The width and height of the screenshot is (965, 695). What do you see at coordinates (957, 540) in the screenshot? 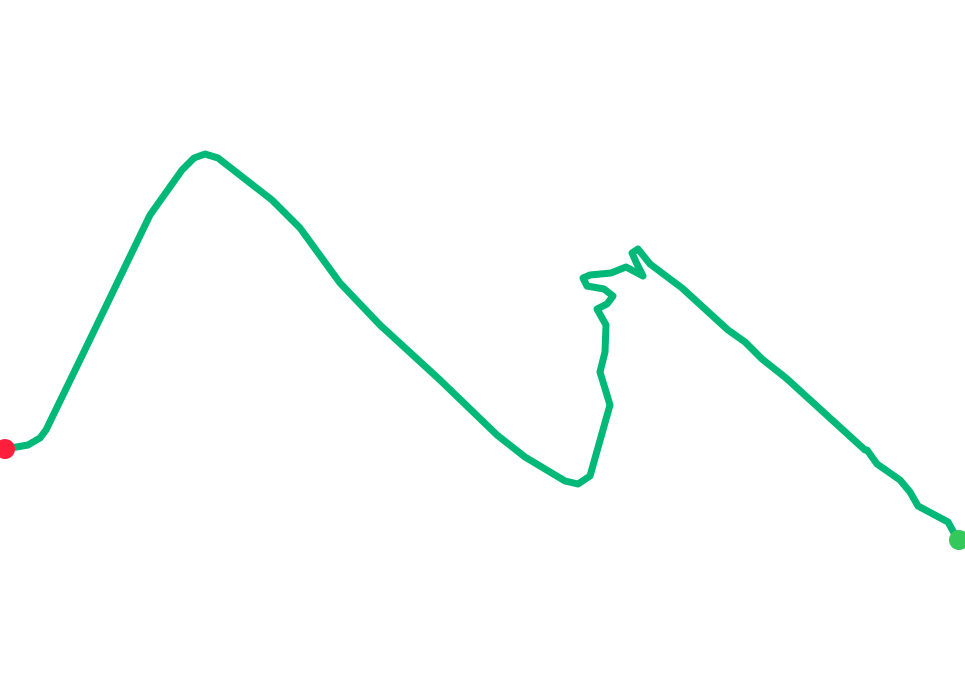
I see `end-point-marker-icon` at bounding box center [957, 540].